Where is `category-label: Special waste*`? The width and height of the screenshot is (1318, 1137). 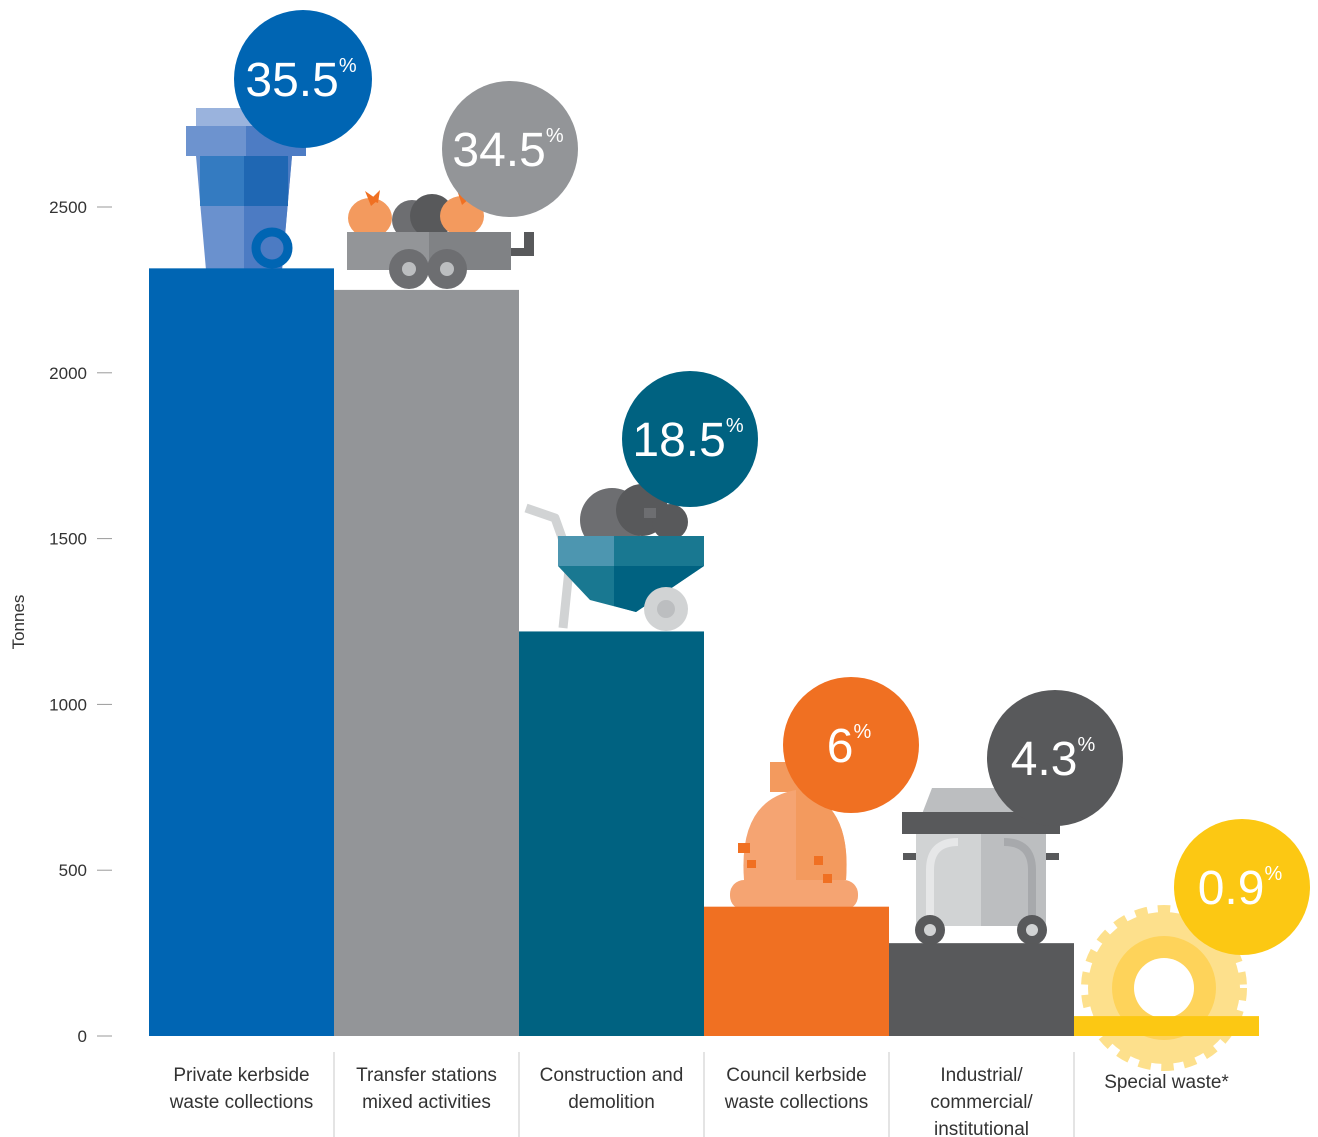
category-label: Special waste* is located at coordinates (1166, 1082).